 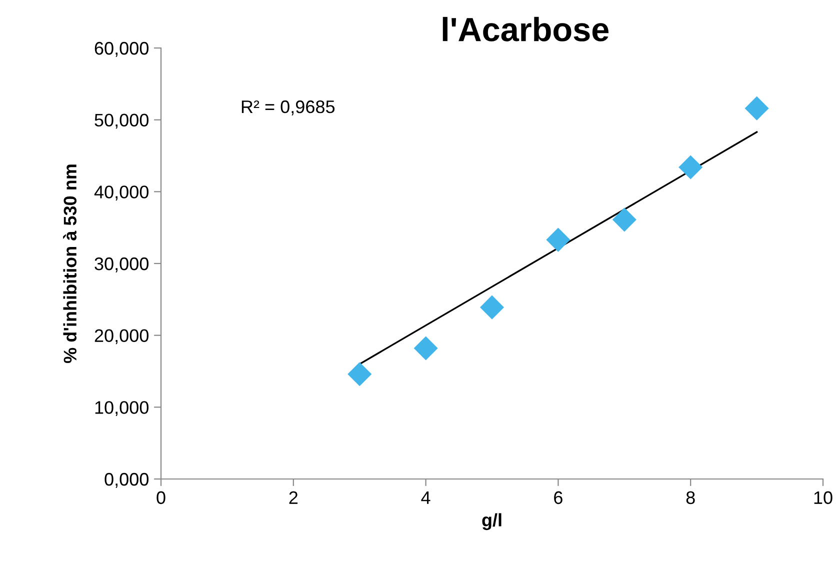 I want to click on x-tick-label: 10, so click(x=823, y=497).